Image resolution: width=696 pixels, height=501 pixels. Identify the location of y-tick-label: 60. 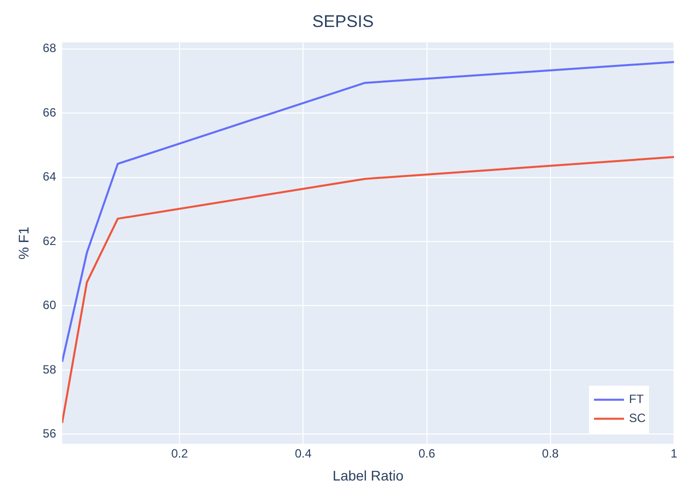
(49, 305).